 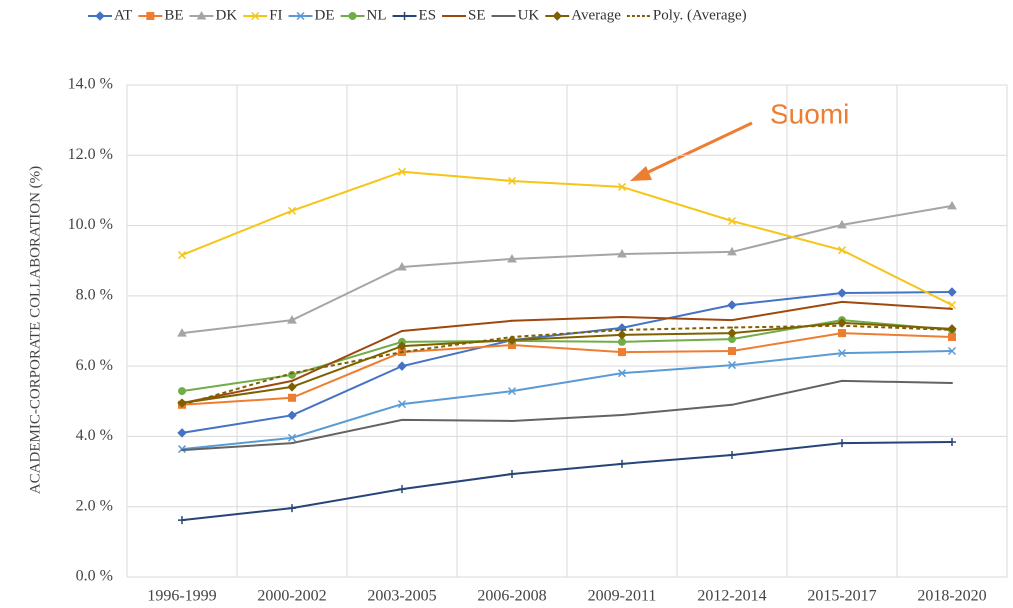 What do you see at coordinates (529, 15) in the screenshot?
I see `legend-label: UK` at bounding box center [529, 15].